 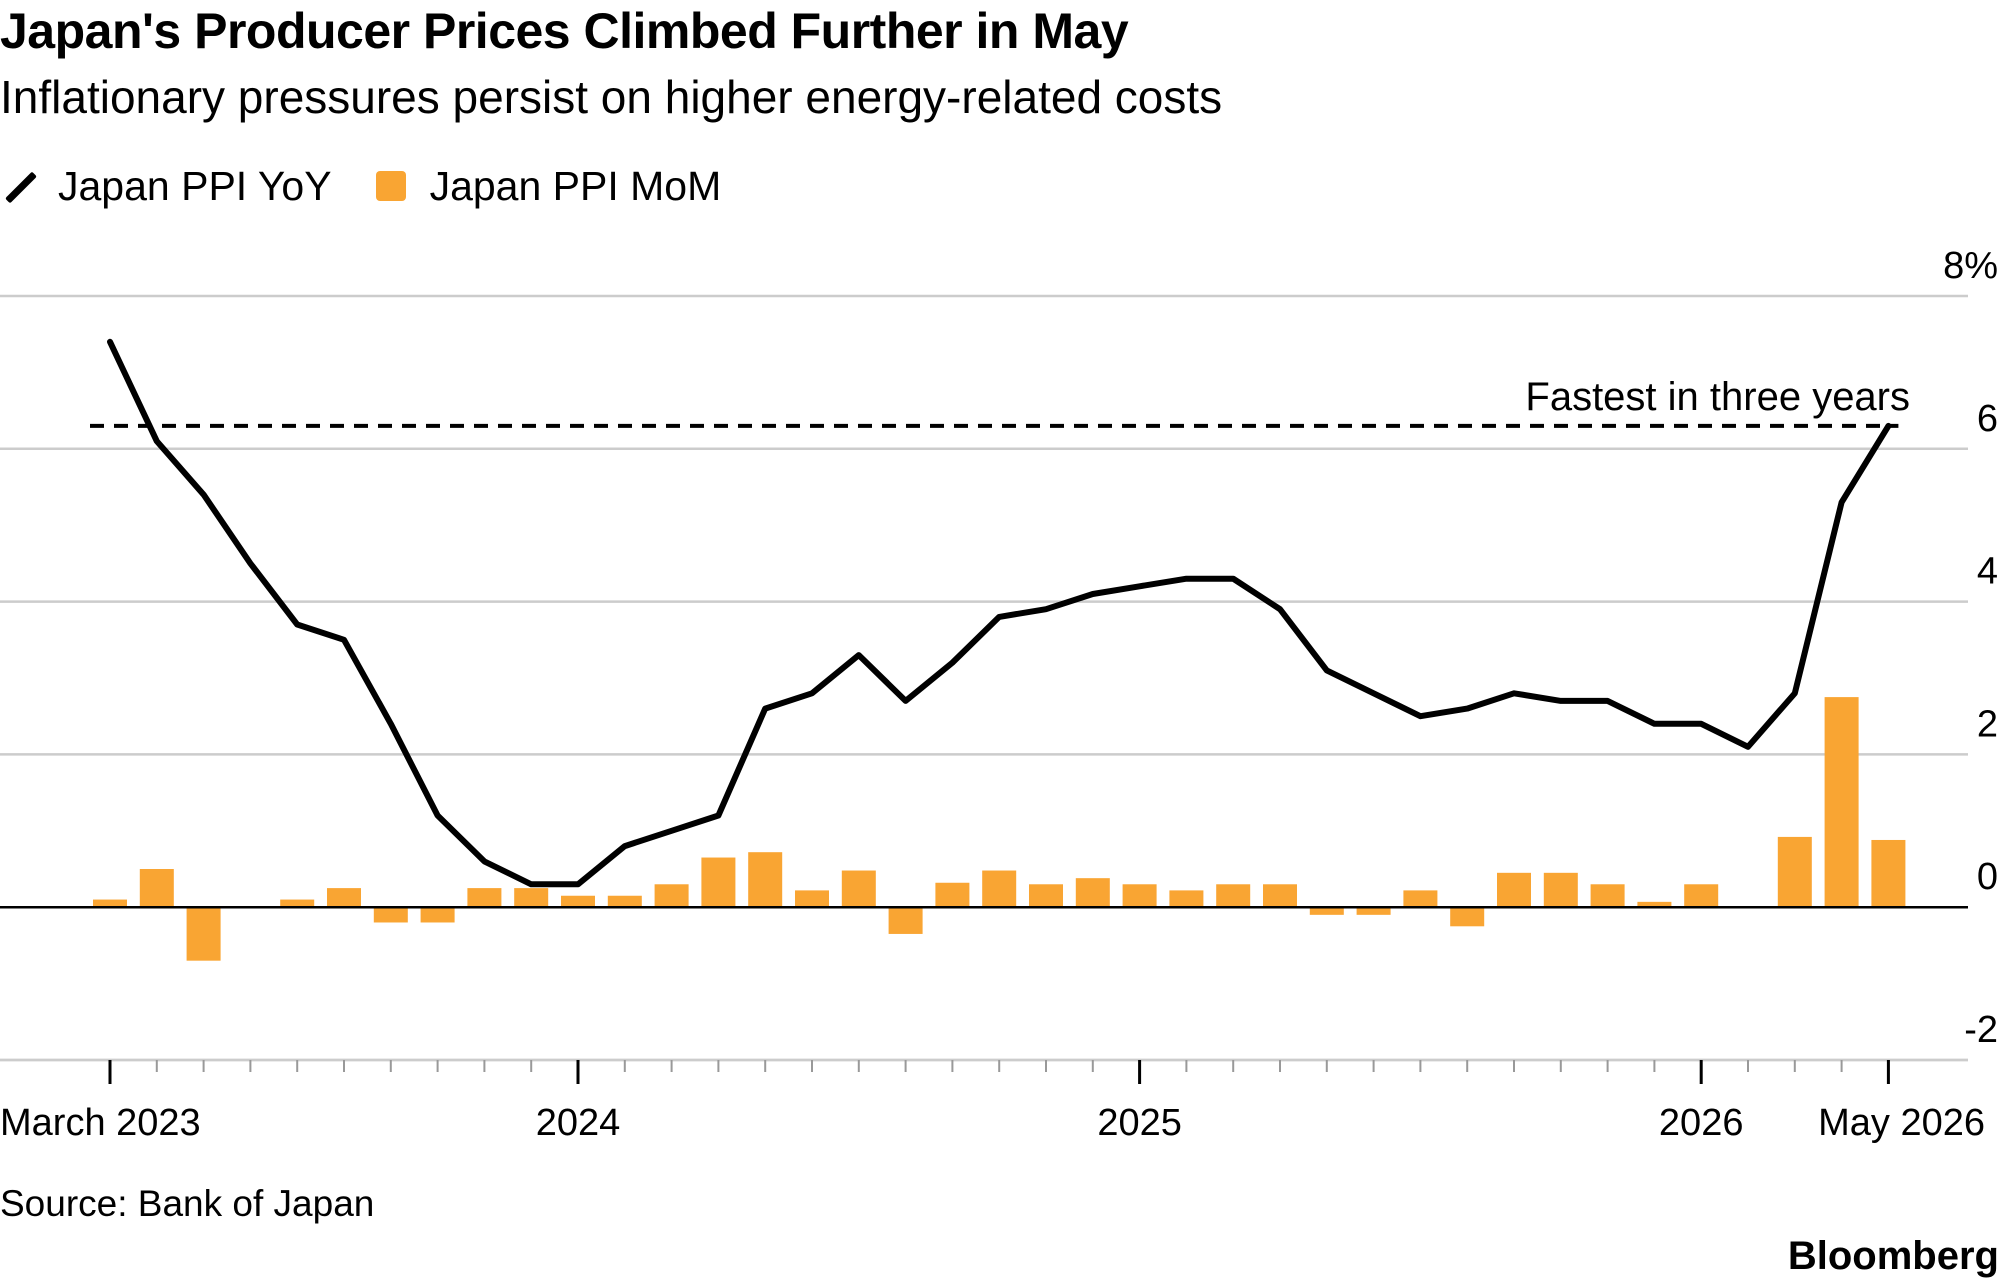 I want to click on y-tick-label: 4, so click(x=1987, y=572).